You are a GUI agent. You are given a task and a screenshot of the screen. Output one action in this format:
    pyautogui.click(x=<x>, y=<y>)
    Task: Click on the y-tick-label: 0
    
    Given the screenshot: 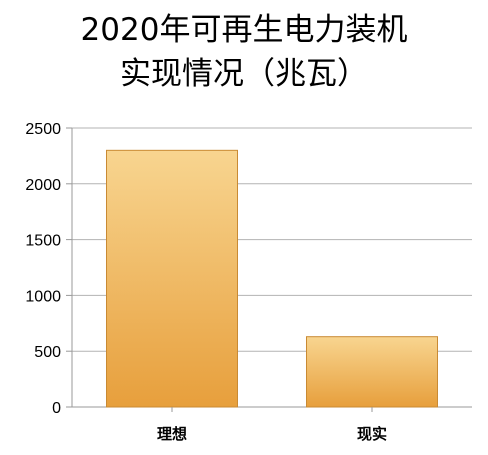 What is the action you would take?
    pyautogui.click(x=56, y=408)
    